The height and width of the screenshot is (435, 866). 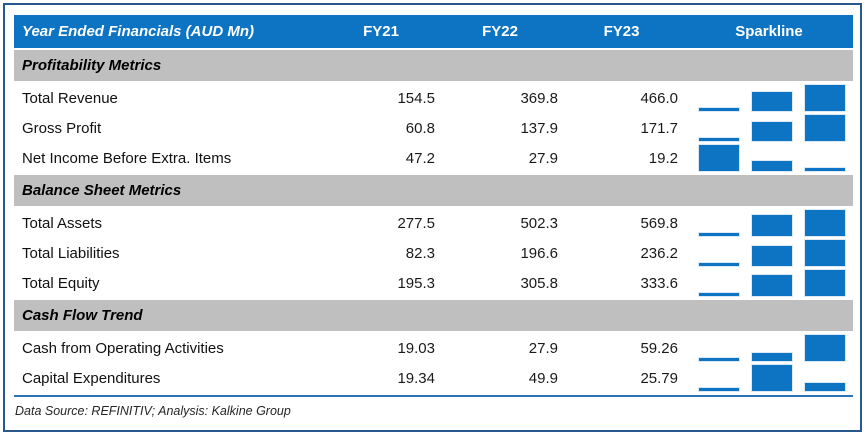 I want to click on value-fy22: 369.8, so click(x=539, y=98).